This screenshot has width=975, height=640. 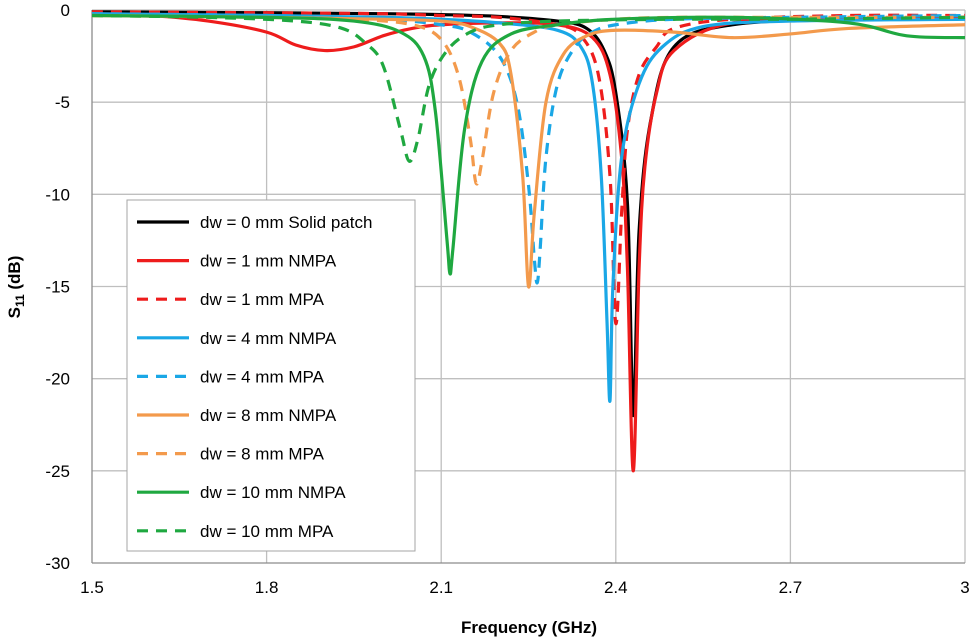 I want to click on legend-label: dw = 10 mm NMPA, so click(x=273, y=492).